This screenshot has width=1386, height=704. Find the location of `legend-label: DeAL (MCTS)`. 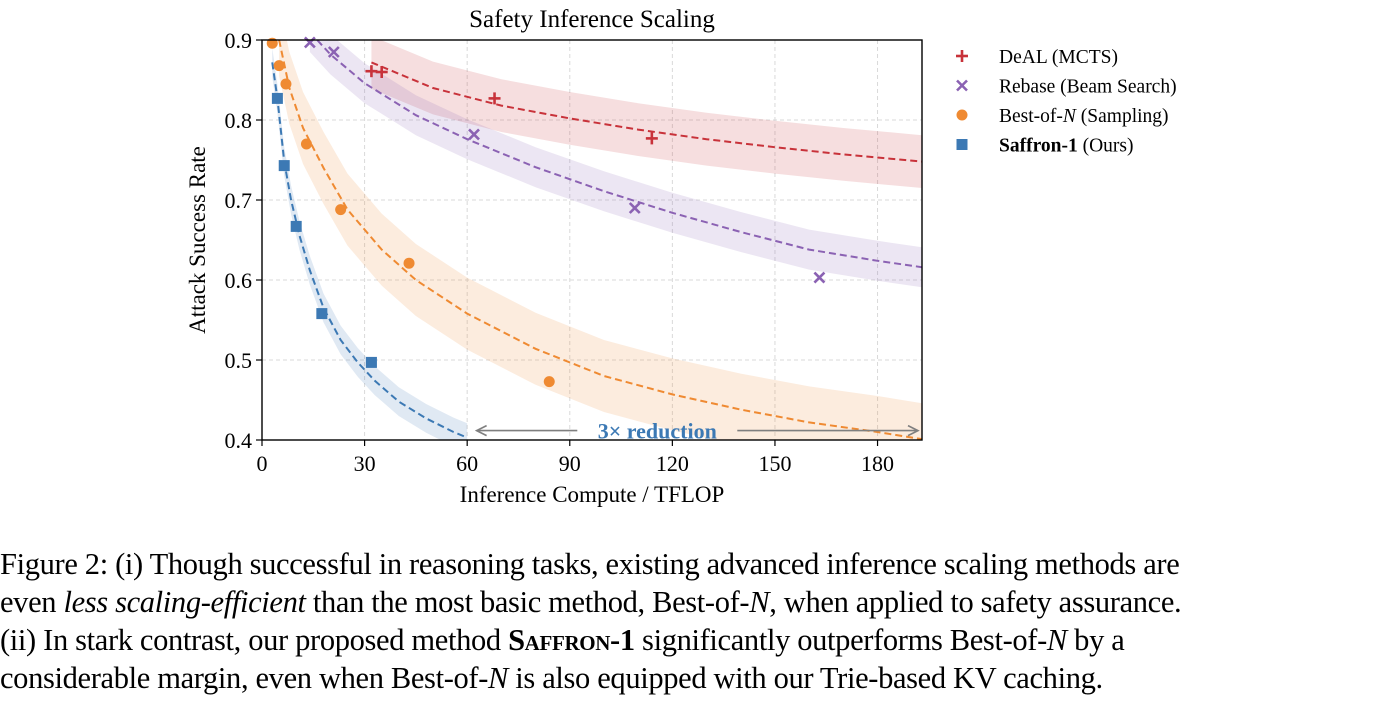

legend-label: DeAL (MCTS) is located at coordinates (1058, 57).